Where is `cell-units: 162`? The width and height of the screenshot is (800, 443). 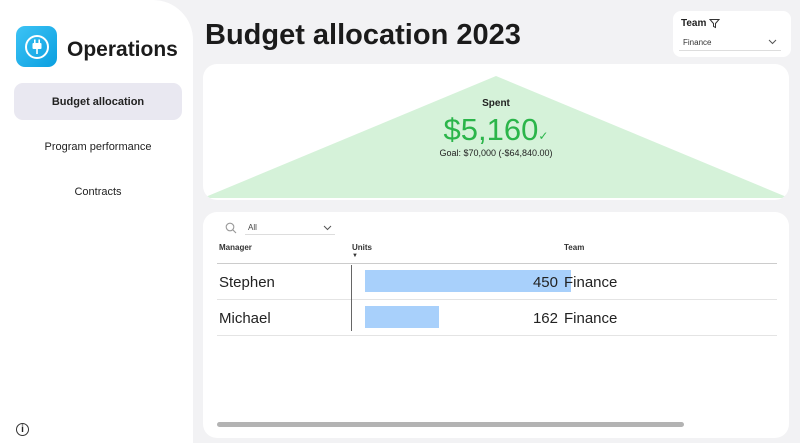 cell-units: 162 is located at coordinates (545, 318).